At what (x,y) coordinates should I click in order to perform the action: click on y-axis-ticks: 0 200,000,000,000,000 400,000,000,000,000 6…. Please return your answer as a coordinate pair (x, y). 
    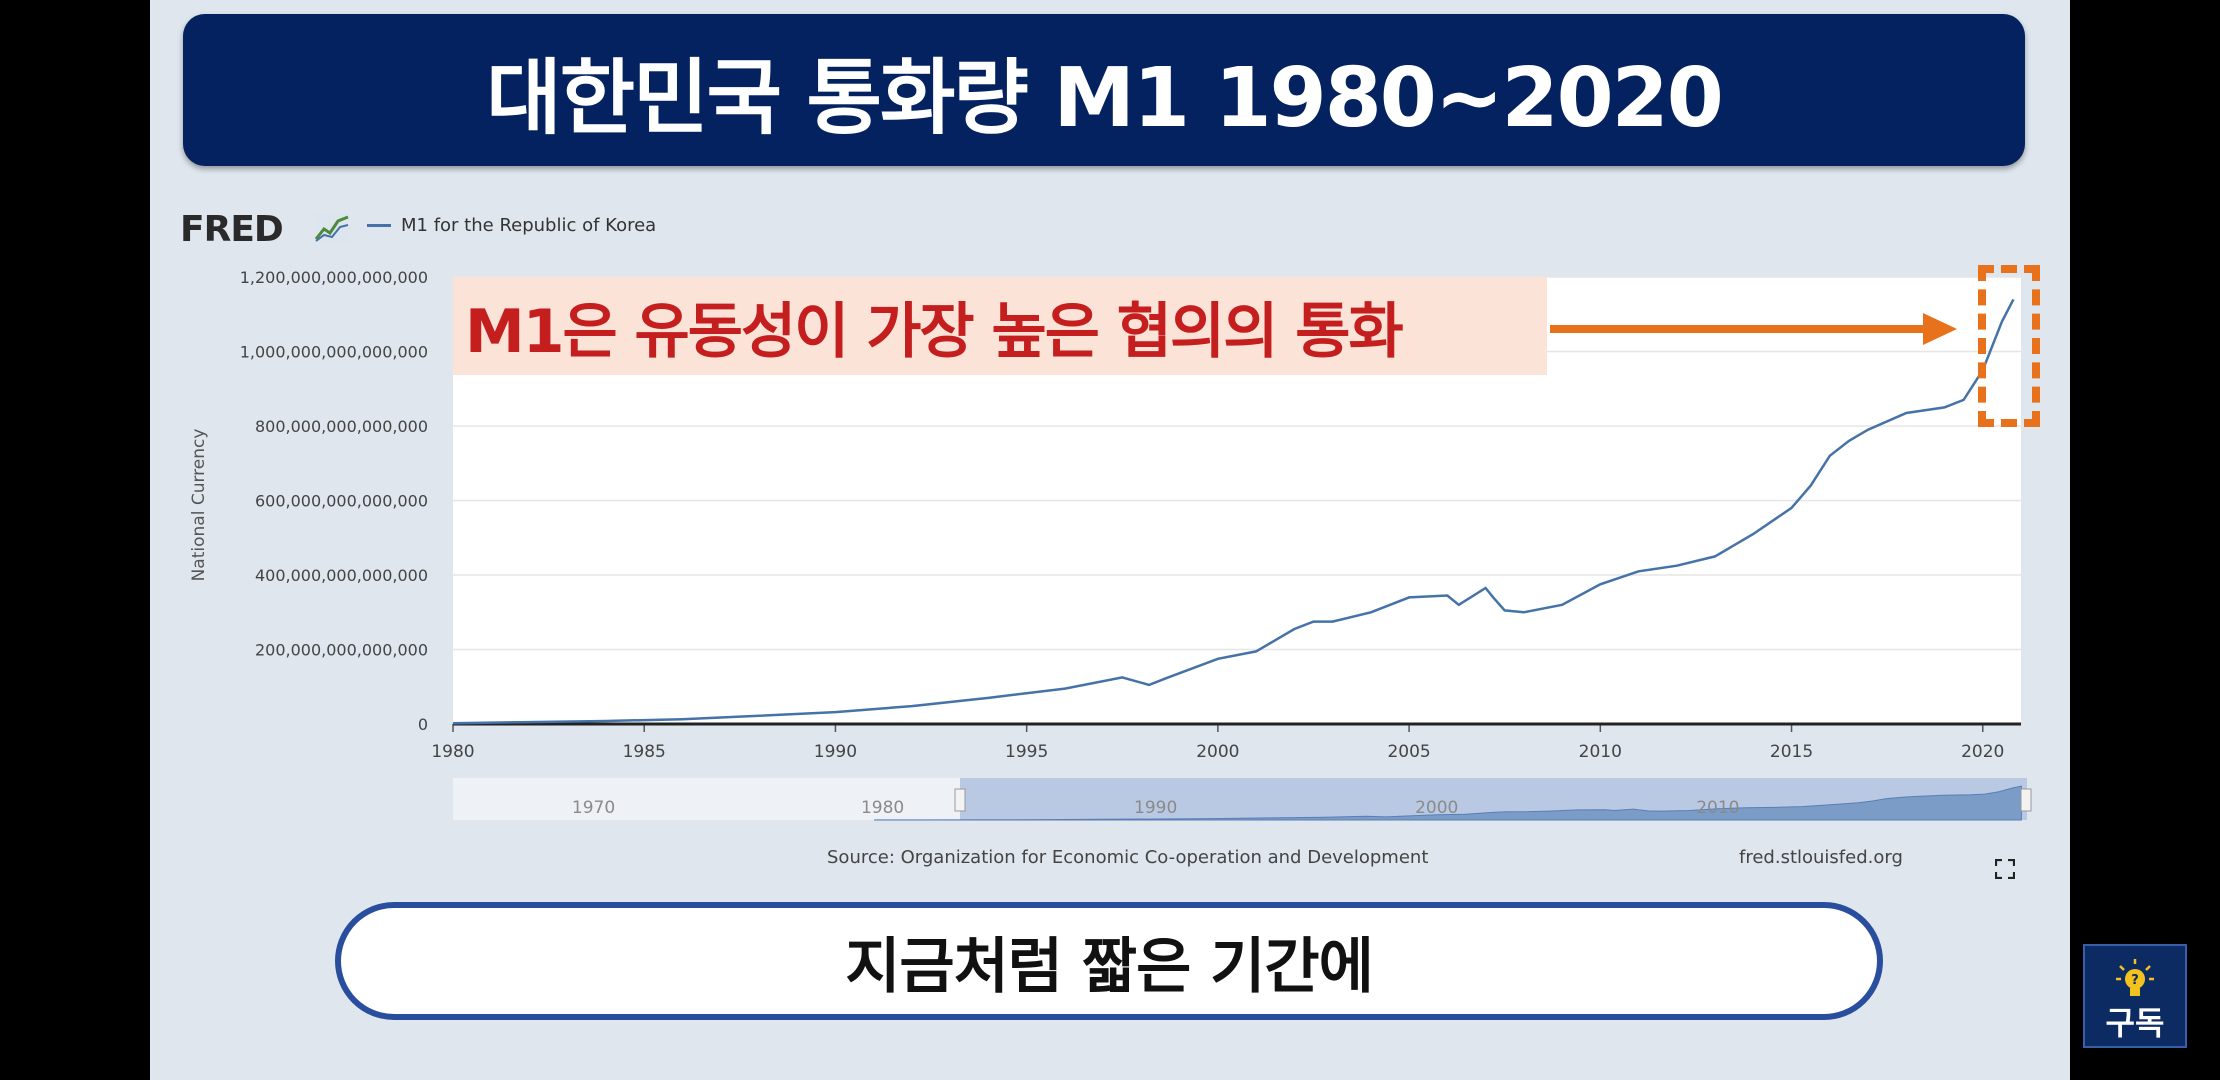
    Looking at the image, I should click on (334, 501).